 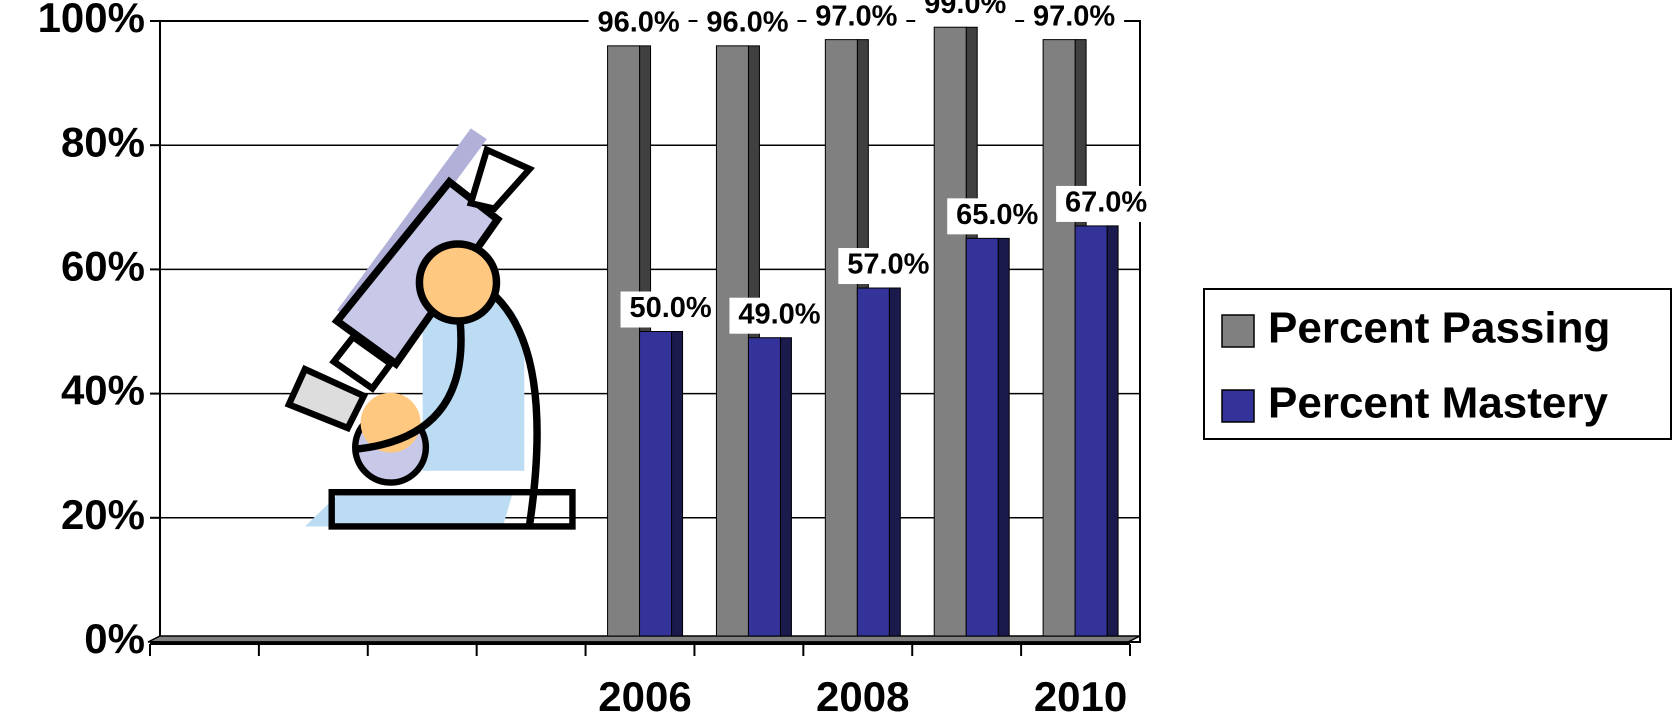 What do you see at coordinates (103, 390) in the screenshot?
I see `y-tick-label: 40%` at bounding box center [103, 390].